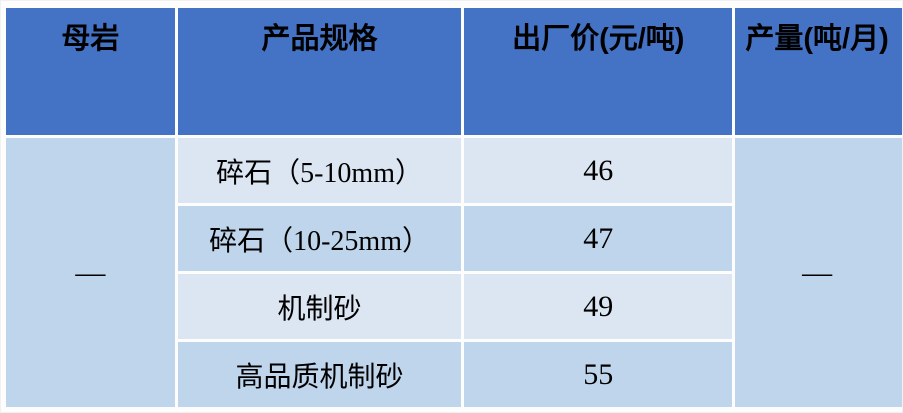  I want to click on spec-cell: 碎石（5-10mm）, so click(319, 170).